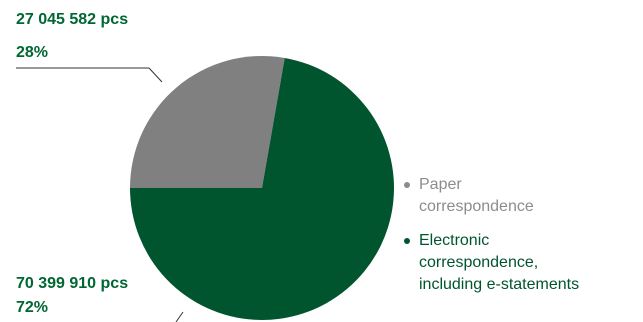 This screenshot has height=322, width=643. Describe the element at coordinates (32, 307) in the screenshot. I see `electronic-percent-label: 72%` at that location.